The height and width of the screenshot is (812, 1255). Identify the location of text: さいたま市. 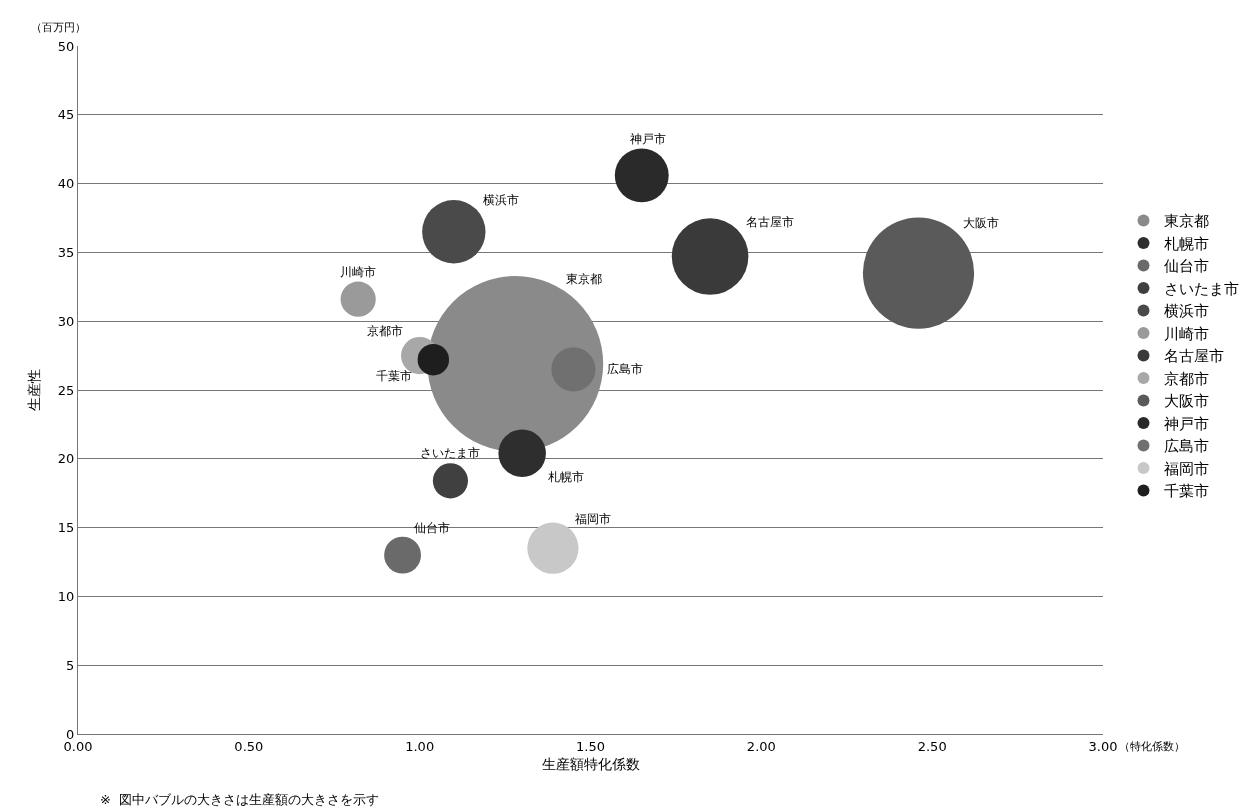
(450, 453).